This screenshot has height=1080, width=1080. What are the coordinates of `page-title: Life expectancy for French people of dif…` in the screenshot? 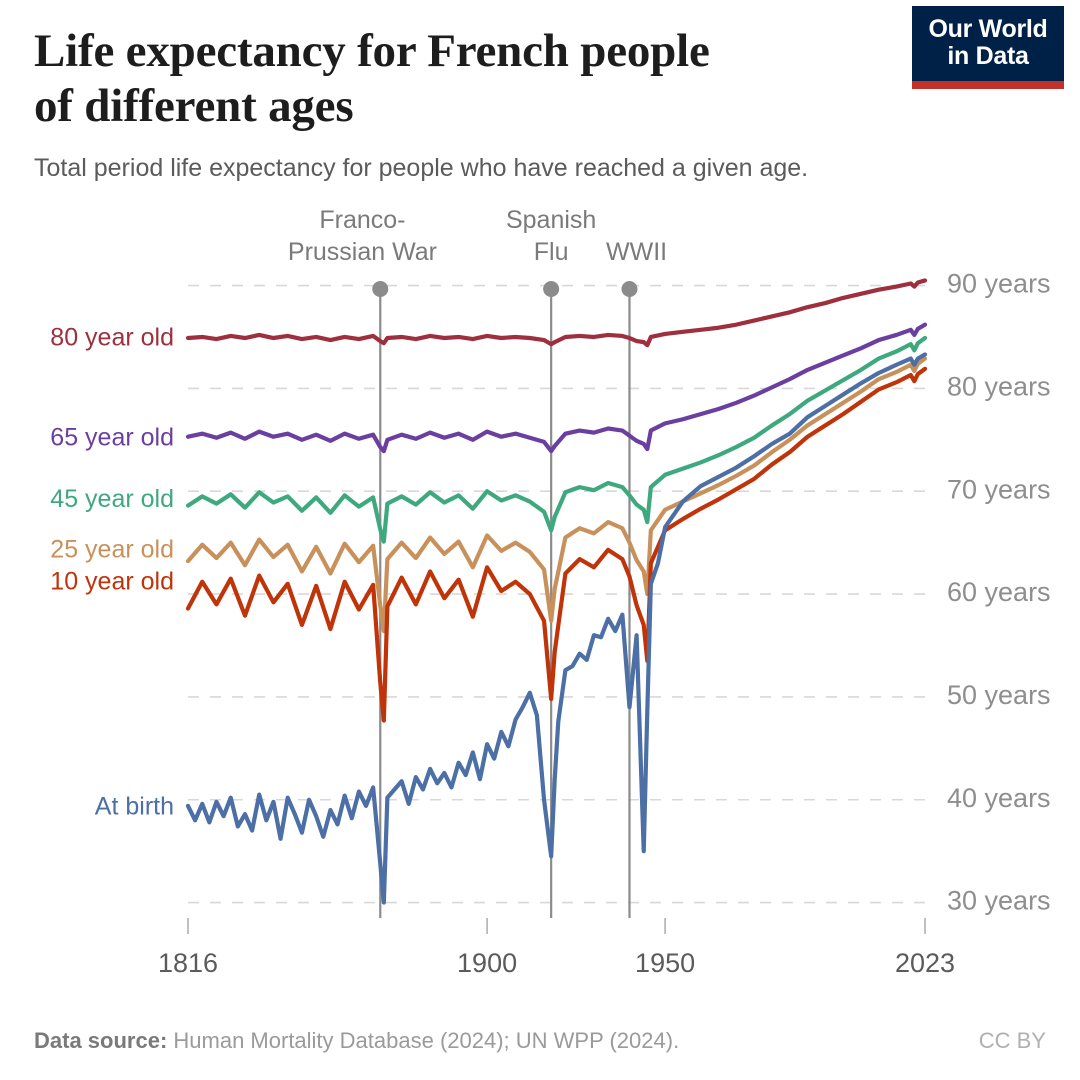 It's located at (372, 78).